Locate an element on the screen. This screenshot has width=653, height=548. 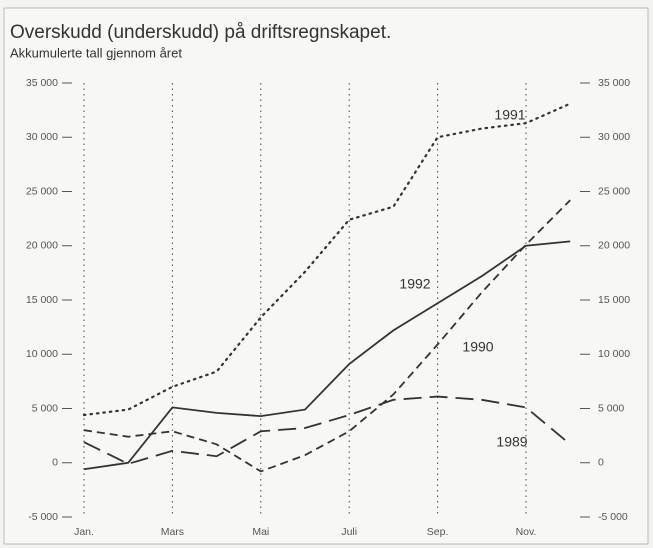
y2-tick-label: 30 000 is located at coordinates (614, 137).